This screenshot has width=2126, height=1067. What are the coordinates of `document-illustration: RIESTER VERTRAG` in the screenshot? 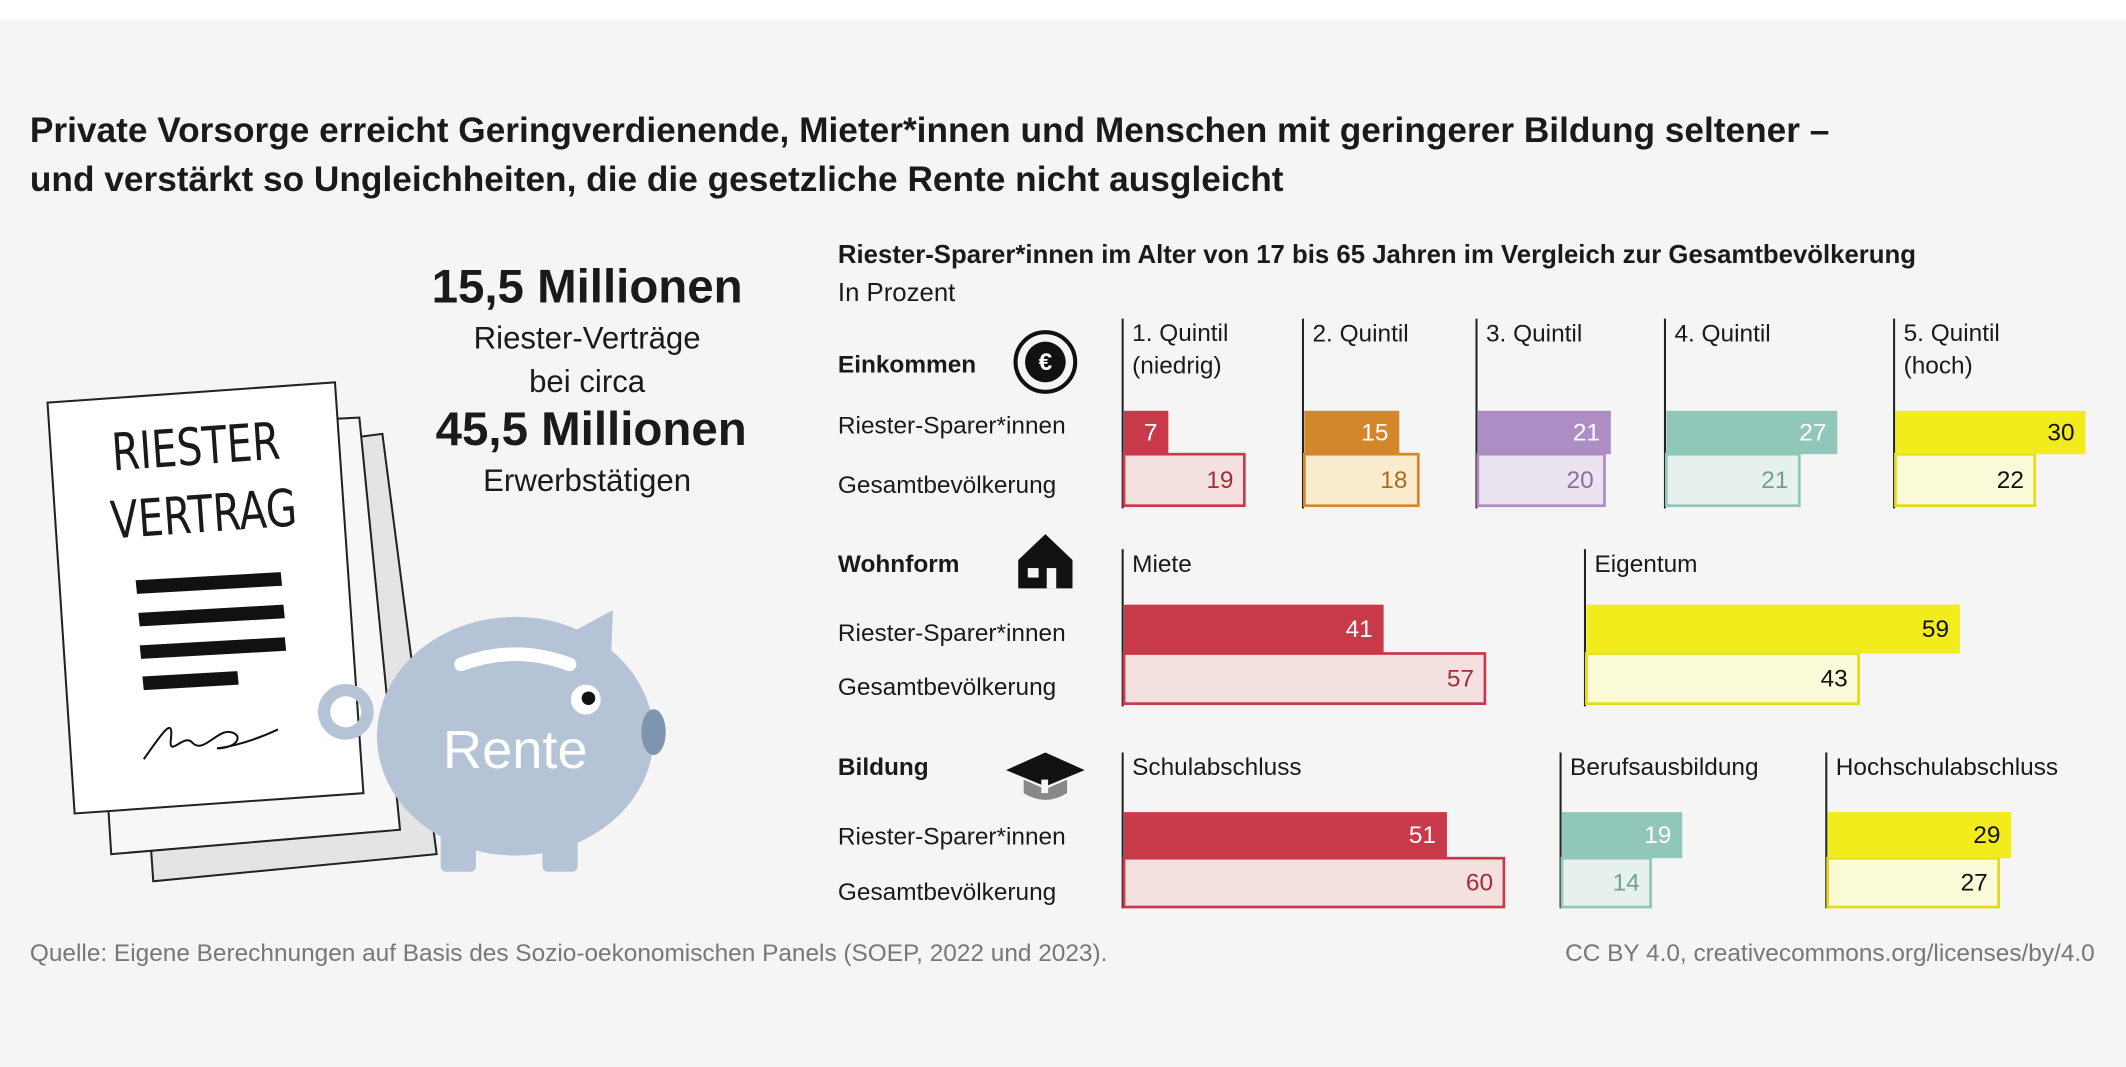 It's located at (242, 632).